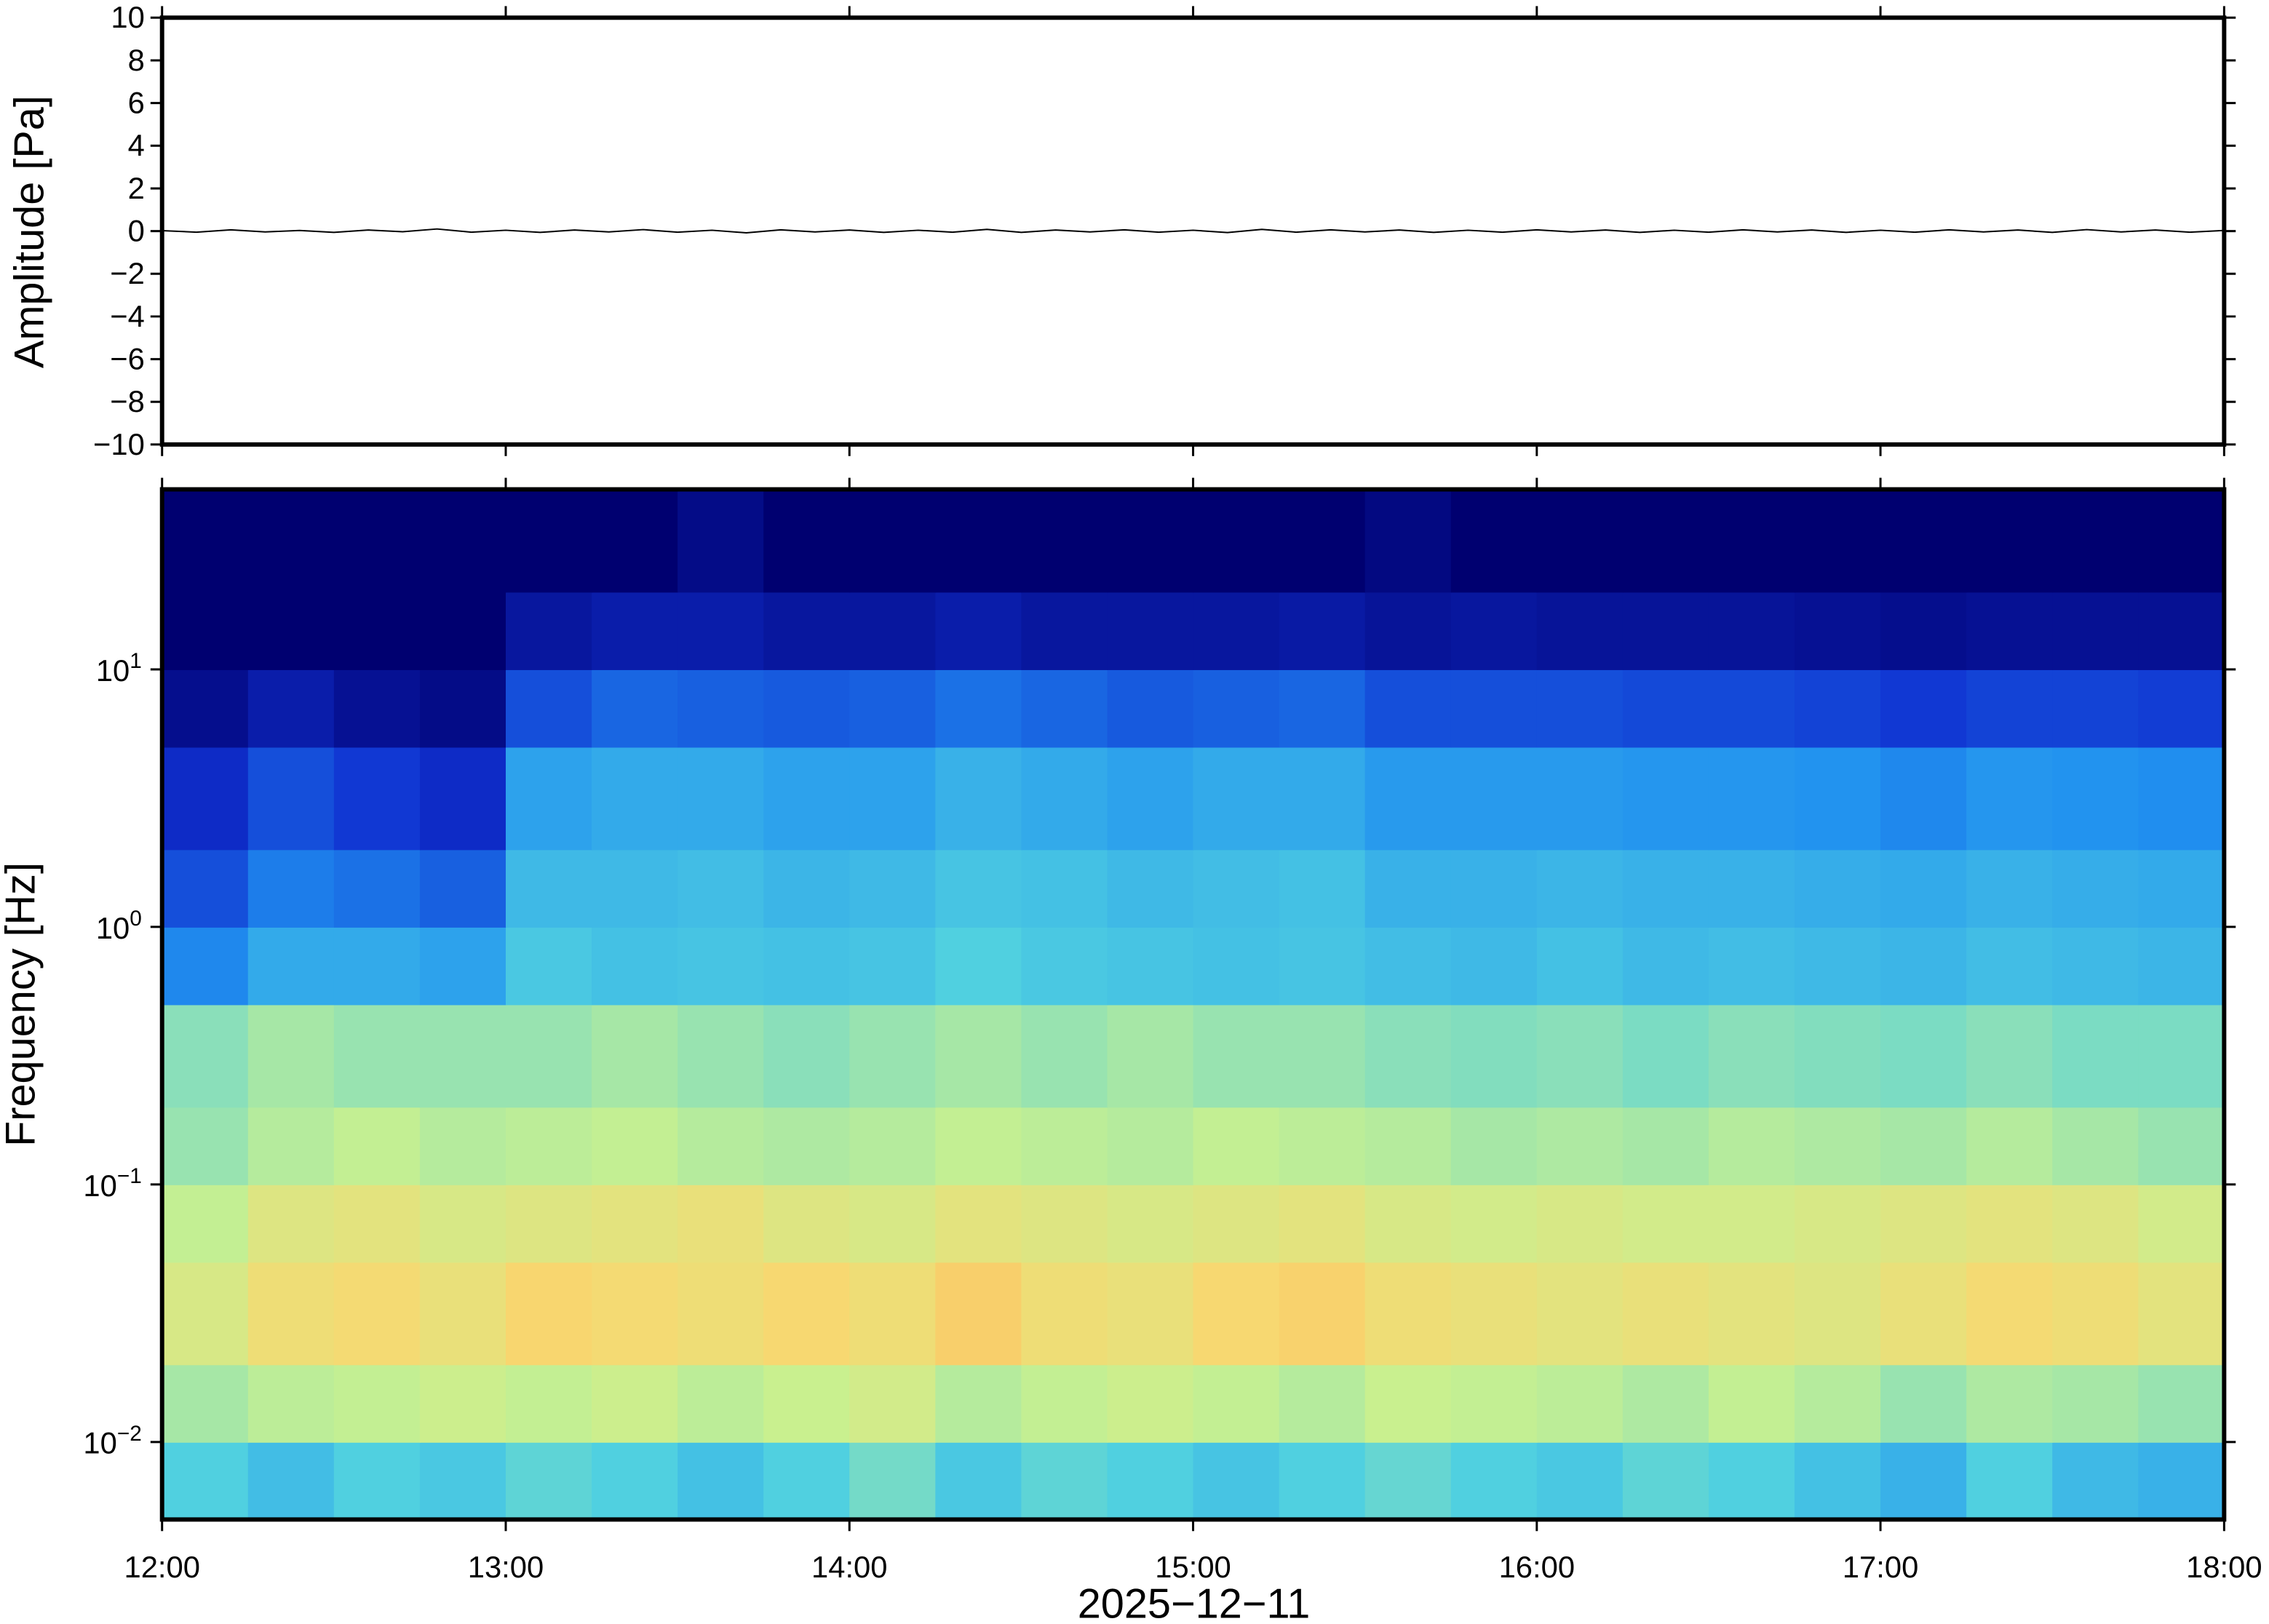 This screenshot has width=2269, height=1624. Describe the element at coordinates (100, 1186) in the screenshot. I see `tick-base: 10` at that location.